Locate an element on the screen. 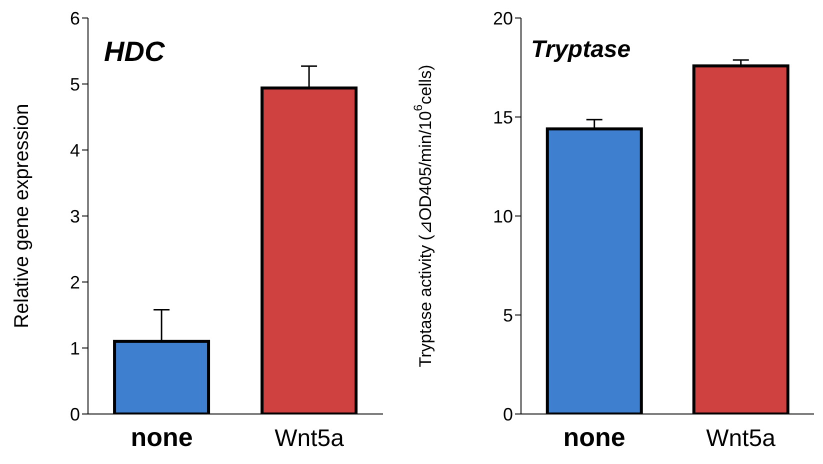 The height and width of the screenshot is (464, 823). text: HDC is located at coordinates (134, 52).